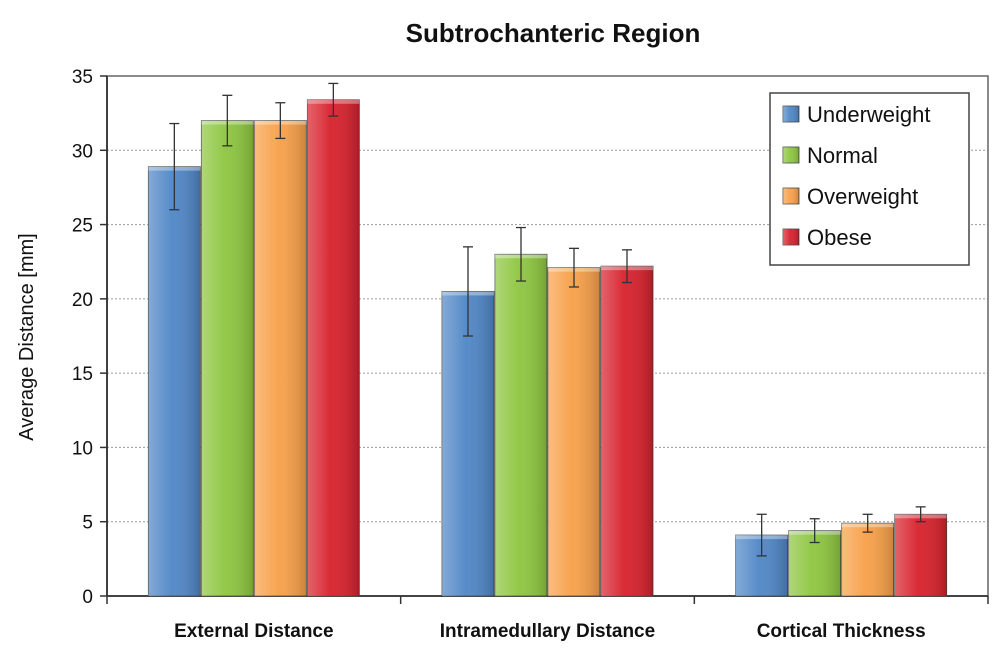 This screenshot has width=1000, height=658. Describe the element at coordinates (842, 155) in the screenshot. I see `legend-label: Normal` at that location.